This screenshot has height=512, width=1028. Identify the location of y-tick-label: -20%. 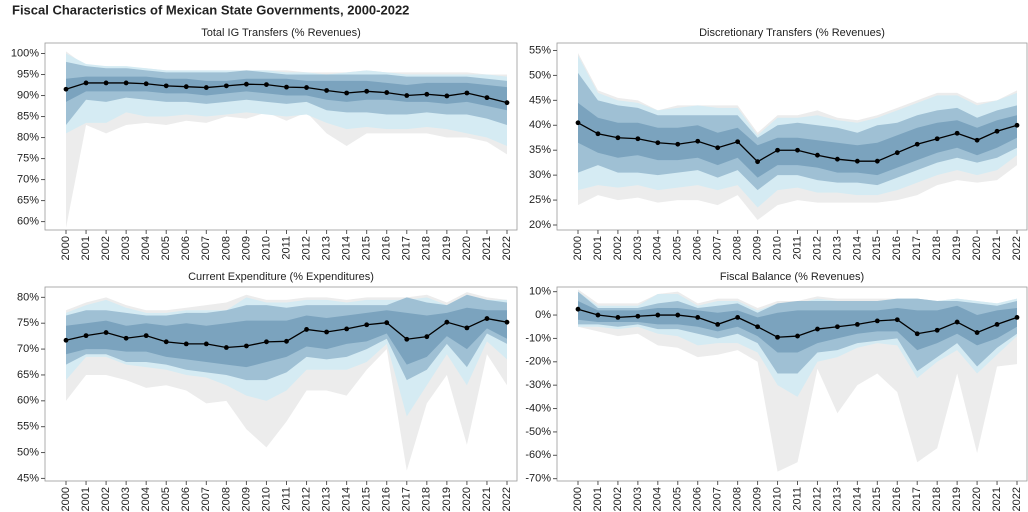
(538, 362).